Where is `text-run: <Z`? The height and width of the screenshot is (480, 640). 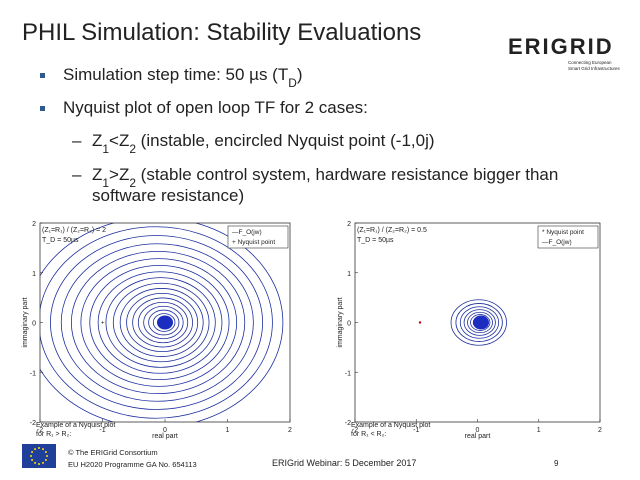
text-run: <Z is located at coordinates (119, 140).